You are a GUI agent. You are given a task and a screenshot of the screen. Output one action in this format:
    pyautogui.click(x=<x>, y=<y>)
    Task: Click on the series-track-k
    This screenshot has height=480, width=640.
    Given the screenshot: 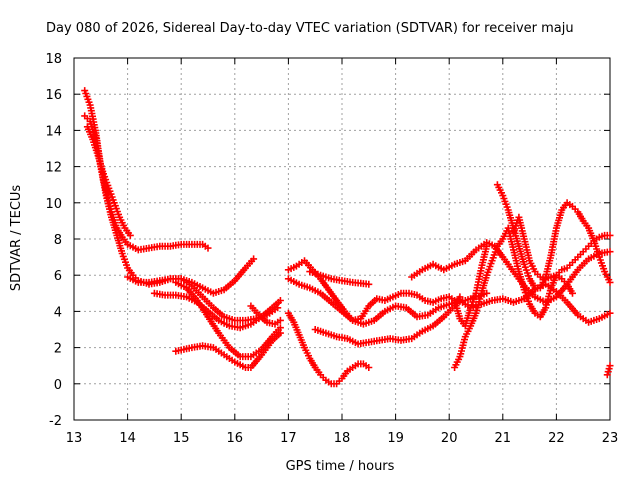 What is the action you would take?
    pyautogui.click(x=387, y=286)
    